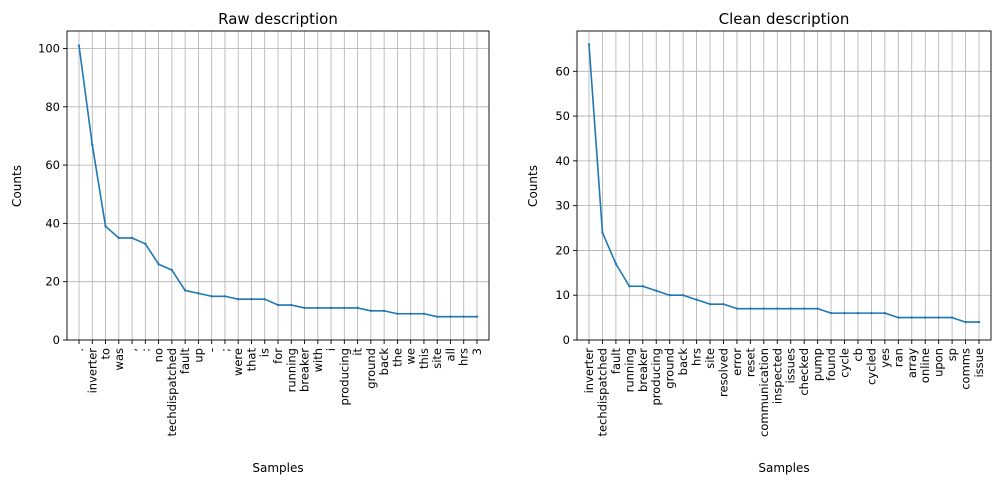 This screenshot has width=1005, height=486. Describe the element at coordinates (845, 363) in the screenshot. I see `x-tick-label: cycle` at that location.